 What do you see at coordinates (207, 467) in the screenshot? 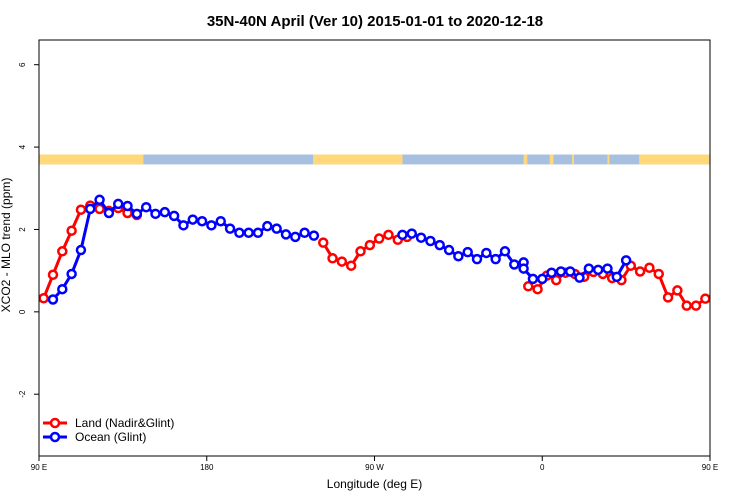
I see `x-tick-label: 180` at bounding box center [207, 467].